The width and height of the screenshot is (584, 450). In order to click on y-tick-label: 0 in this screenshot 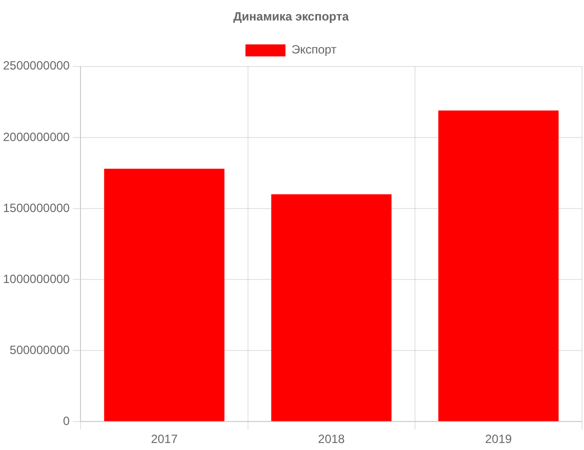, I will do `click(66, 421)`.